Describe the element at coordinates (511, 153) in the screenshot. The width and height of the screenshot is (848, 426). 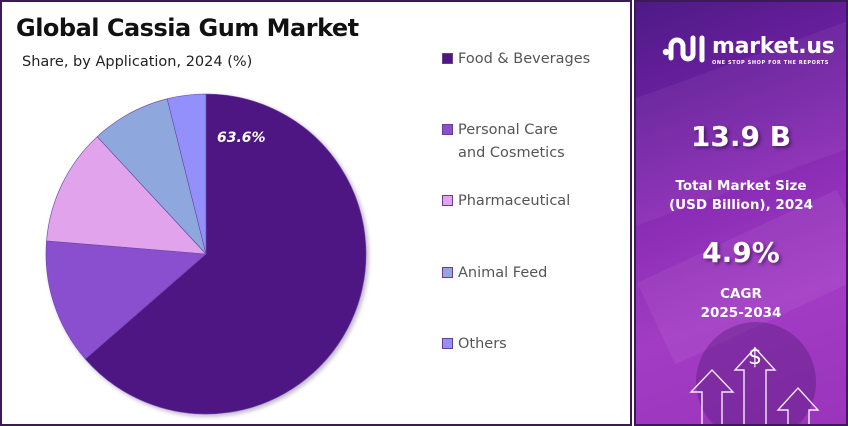
I see `legend-label-line2: and Cosmetics` at that location.